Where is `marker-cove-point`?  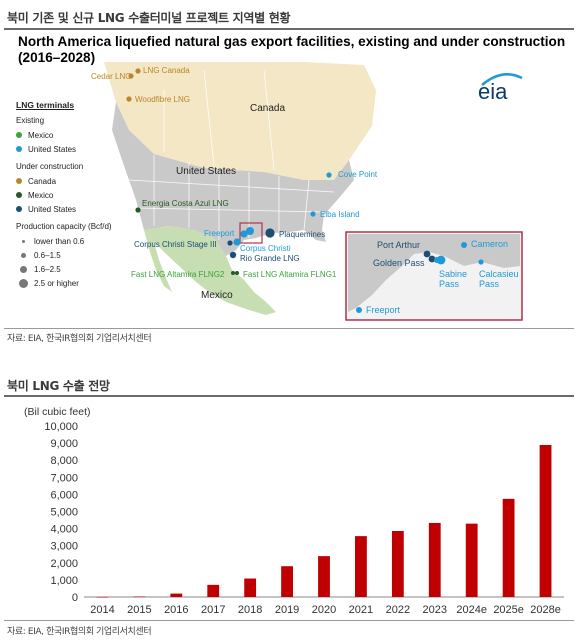
marker-cove-point is located at coordinates (329, 175).